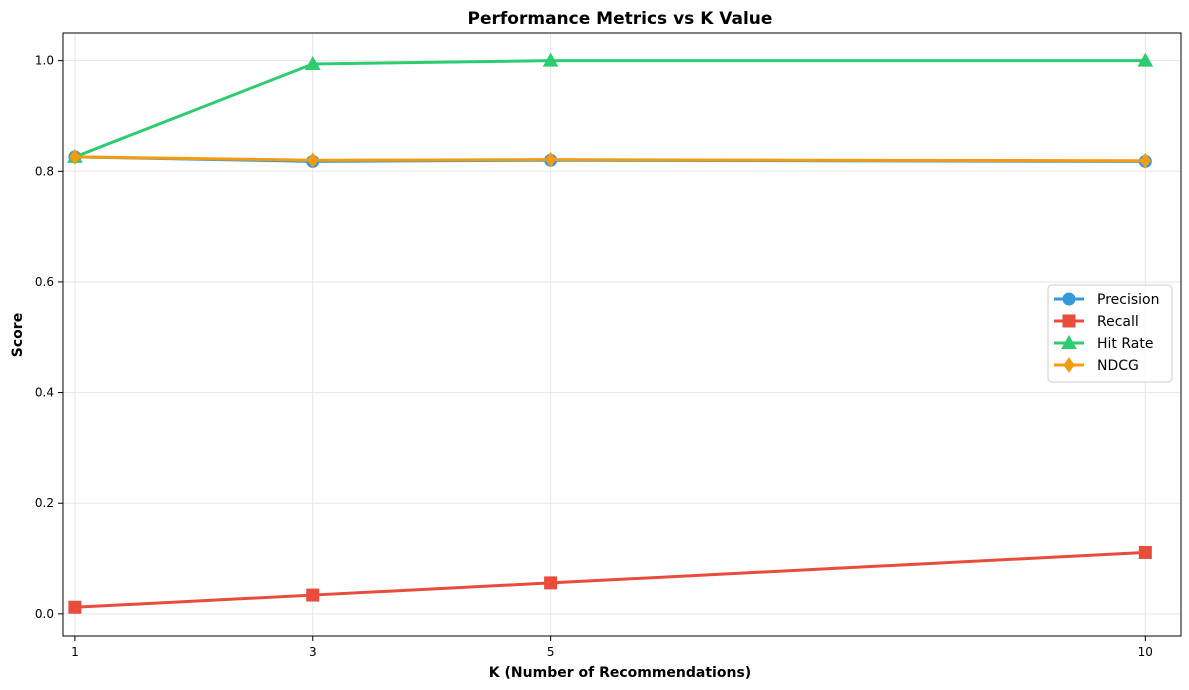 Image resolution: width=1189 pixels, height=690 pixels. Describe the element at coordinates (1118, 366) in the screenshot. I see `legend-label: NDCG` at that location.